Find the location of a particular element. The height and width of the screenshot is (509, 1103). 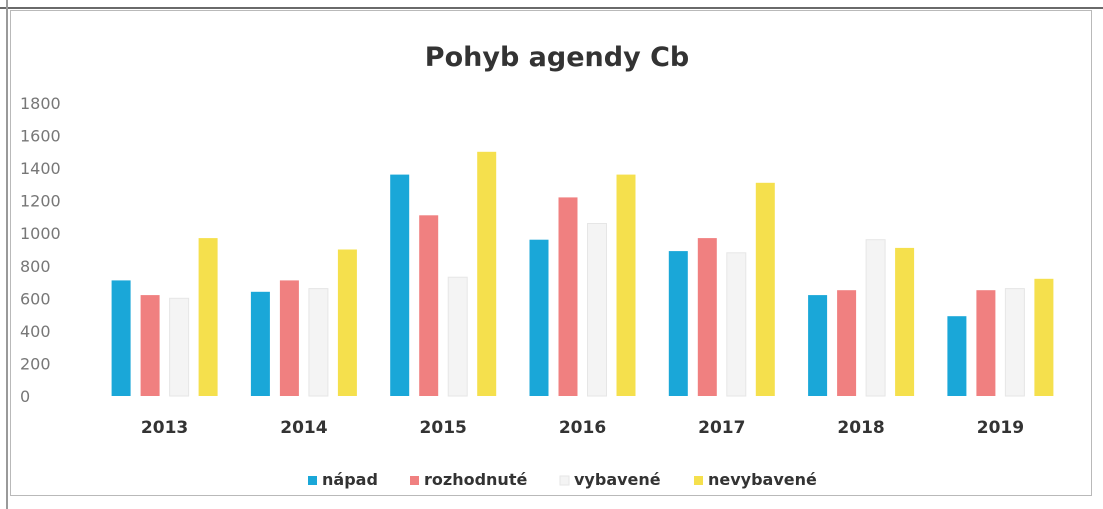

y-tick-label: 1400 is located at coordinates (40, 168).